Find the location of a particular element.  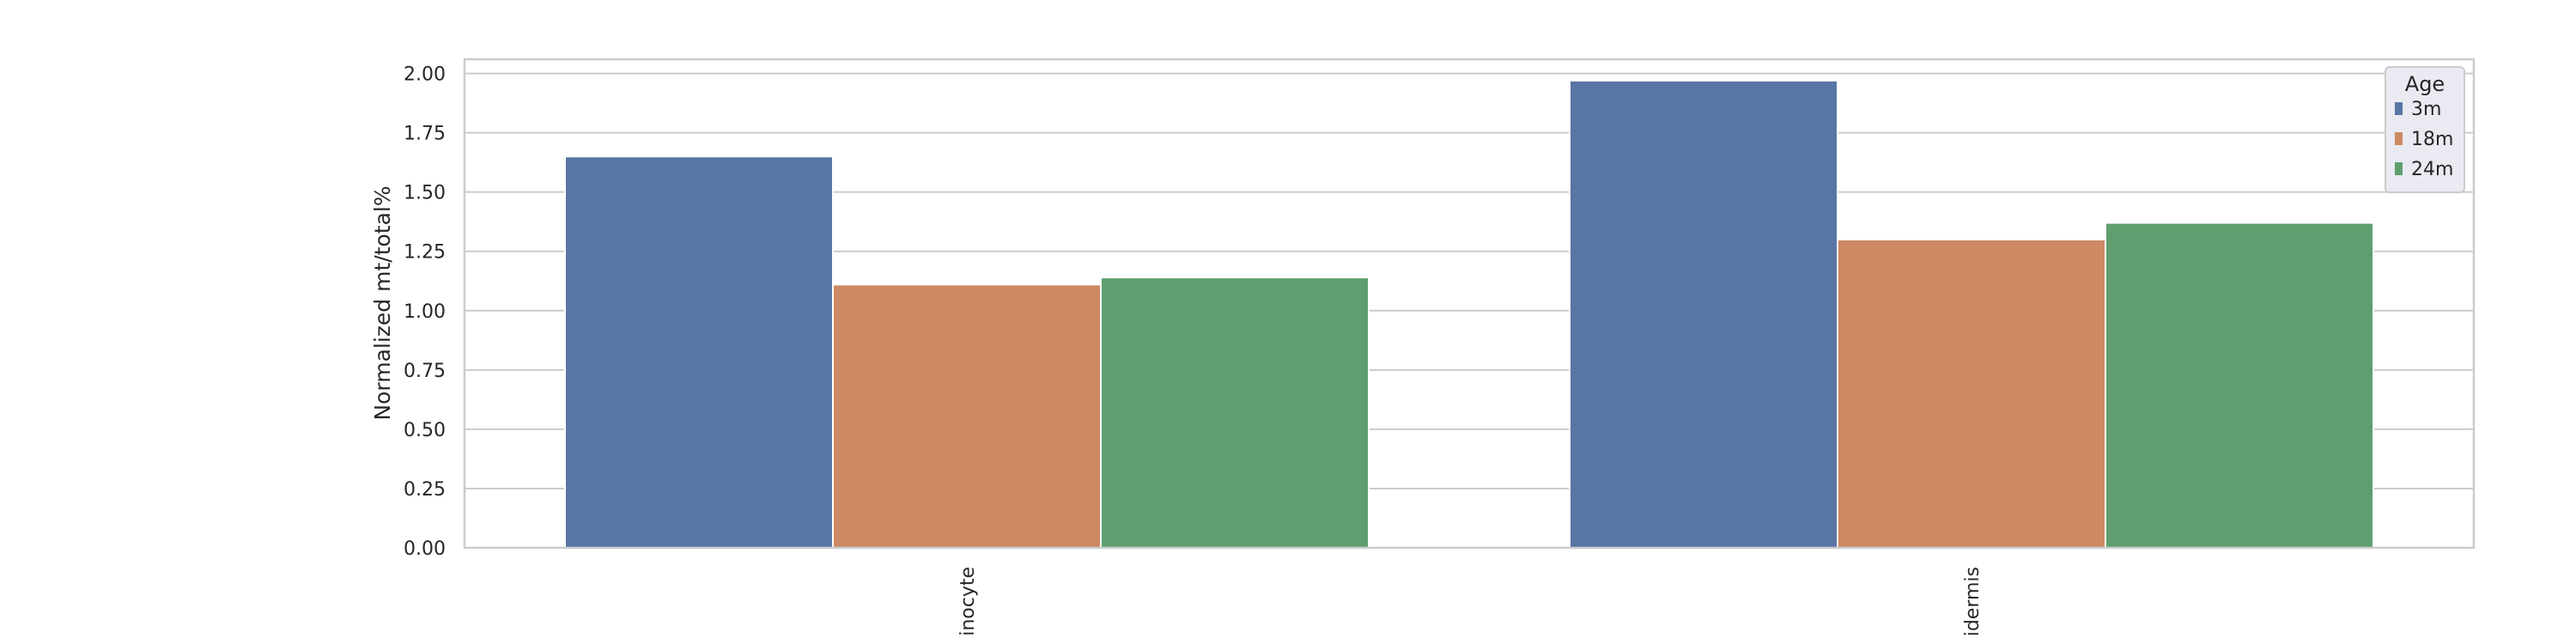

y-tick-label: 1.25 is located at coordinates (425, 253).